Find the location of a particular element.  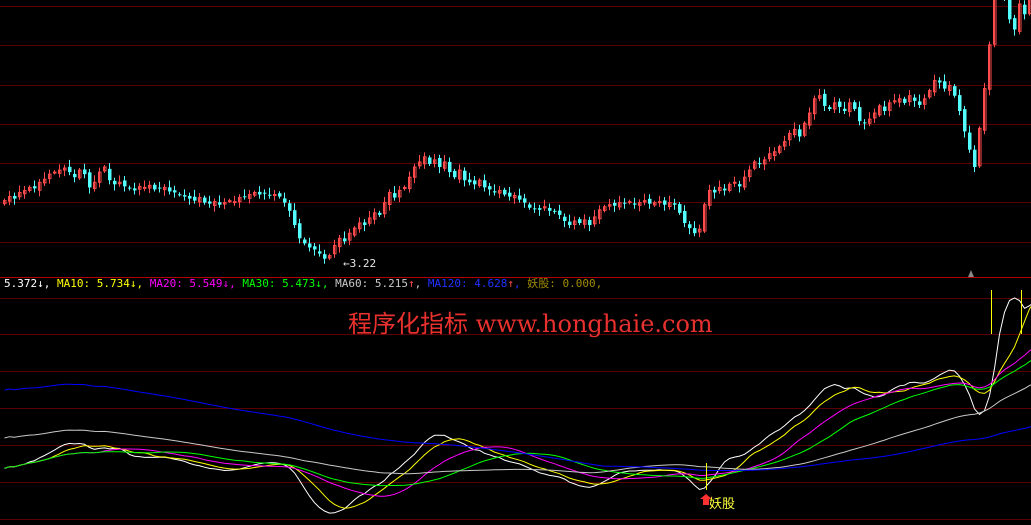

legend-ma120-arrow: ↑ is located at coordinates (510, 283).